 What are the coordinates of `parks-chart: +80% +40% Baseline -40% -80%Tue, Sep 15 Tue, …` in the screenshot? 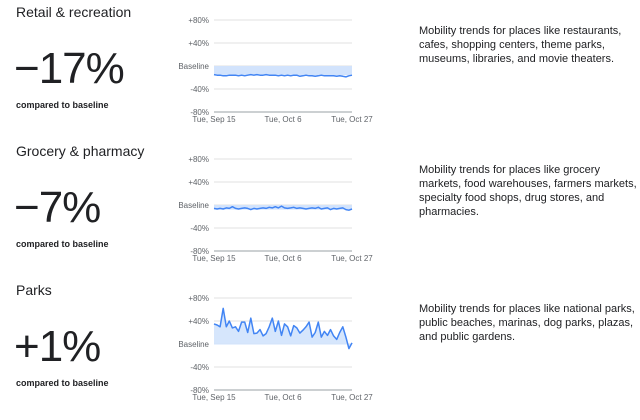 It's located at (275, 348).